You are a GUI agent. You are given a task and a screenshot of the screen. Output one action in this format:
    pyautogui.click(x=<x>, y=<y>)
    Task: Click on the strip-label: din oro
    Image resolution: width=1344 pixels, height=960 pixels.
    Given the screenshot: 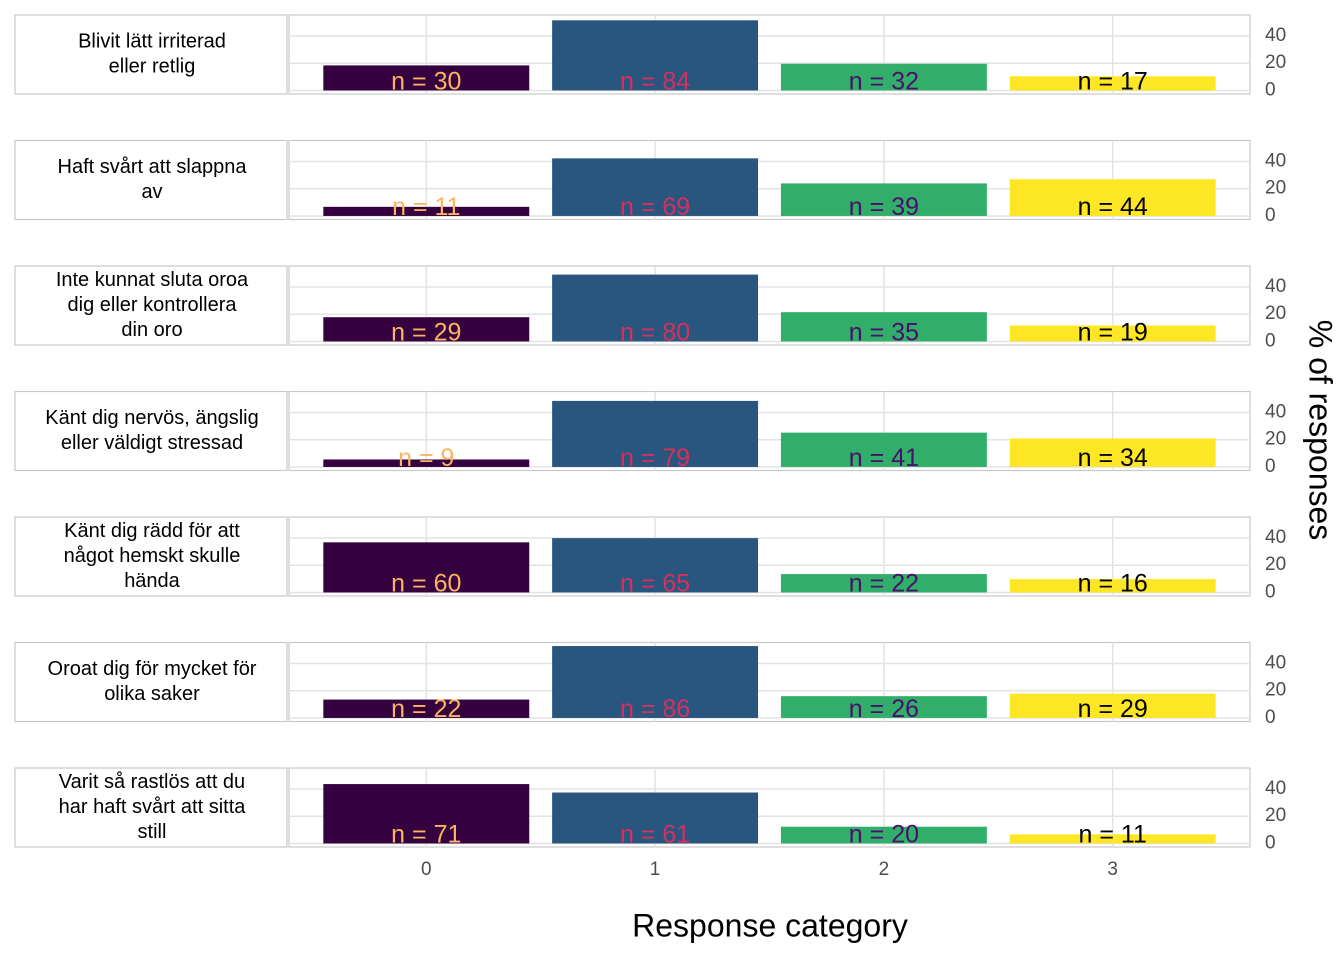 What is the action you would take?
    pyautogui.click(x=151, y=330)
    